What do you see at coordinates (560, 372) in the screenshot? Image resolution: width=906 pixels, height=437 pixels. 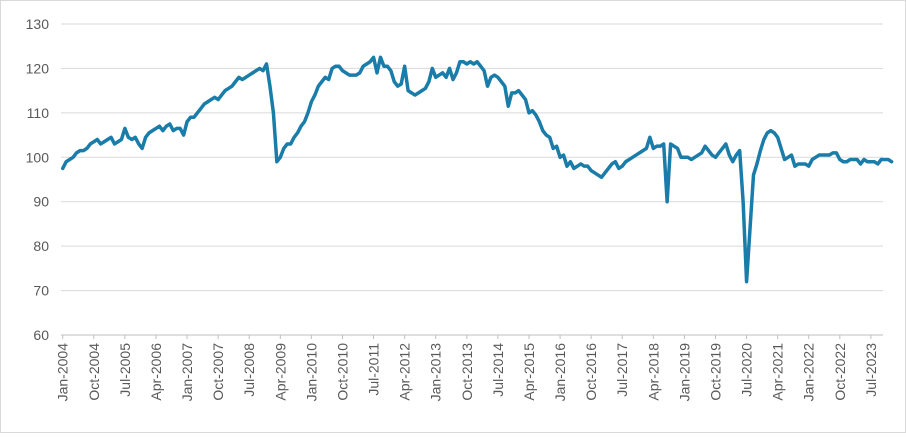 I see `x-tick-label: Jan-2016` at bounding box center [560, 372].